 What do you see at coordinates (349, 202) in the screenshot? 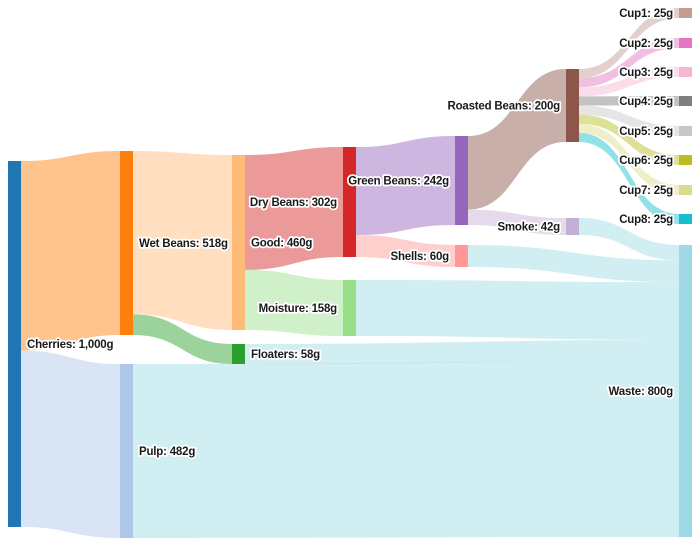
I see `node-dry_beans` at bounding box center [349, 202].